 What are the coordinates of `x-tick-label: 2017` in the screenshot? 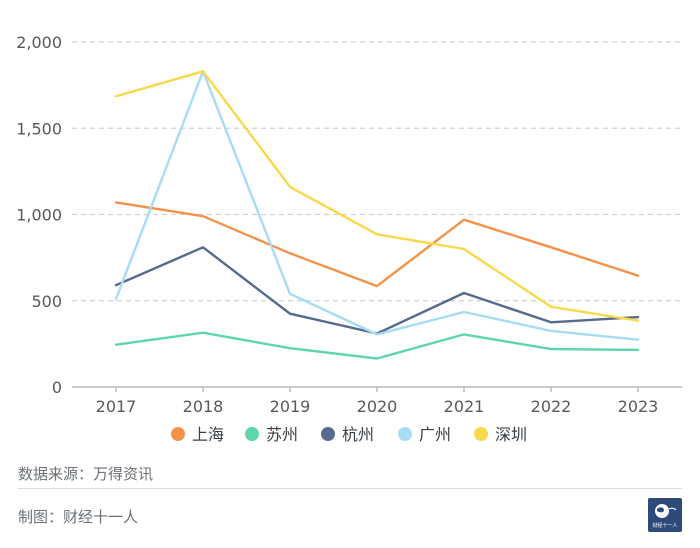 It's located at (116, 406).